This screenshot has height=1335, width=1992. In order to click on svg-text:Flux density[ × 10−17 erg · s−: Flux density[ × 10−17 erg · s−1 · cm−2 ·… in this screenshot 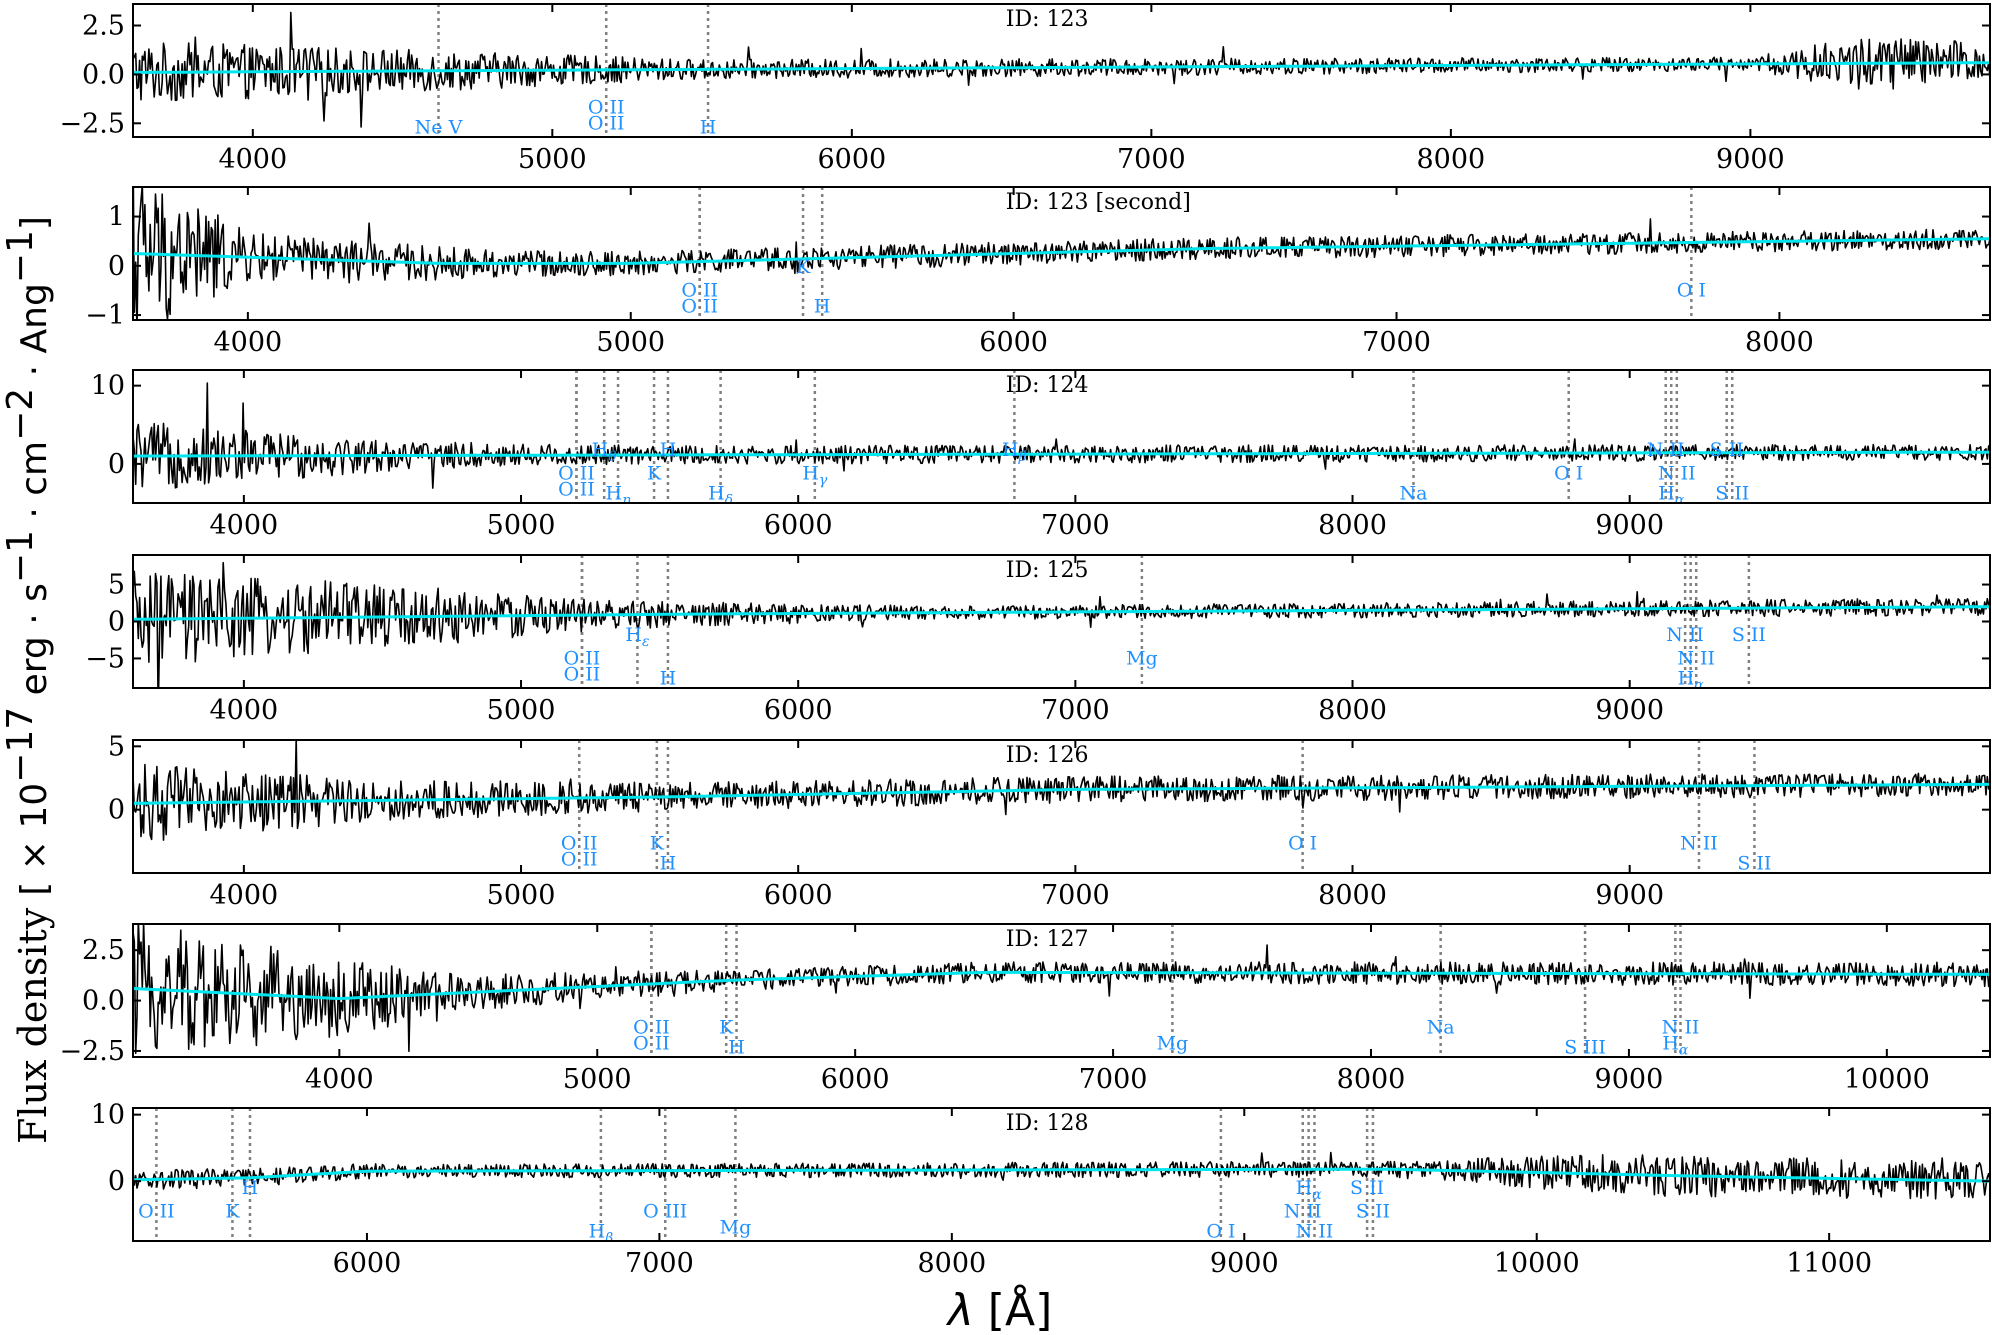, I will do `click(27, 680)`.